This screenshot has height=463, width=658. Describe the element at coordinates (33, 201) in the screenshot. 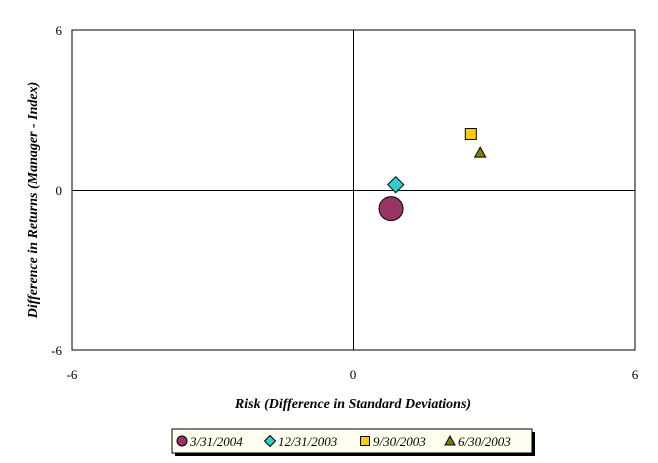

I see `y-axis-label: Difference in Returns (Manager - Index)` at that location.